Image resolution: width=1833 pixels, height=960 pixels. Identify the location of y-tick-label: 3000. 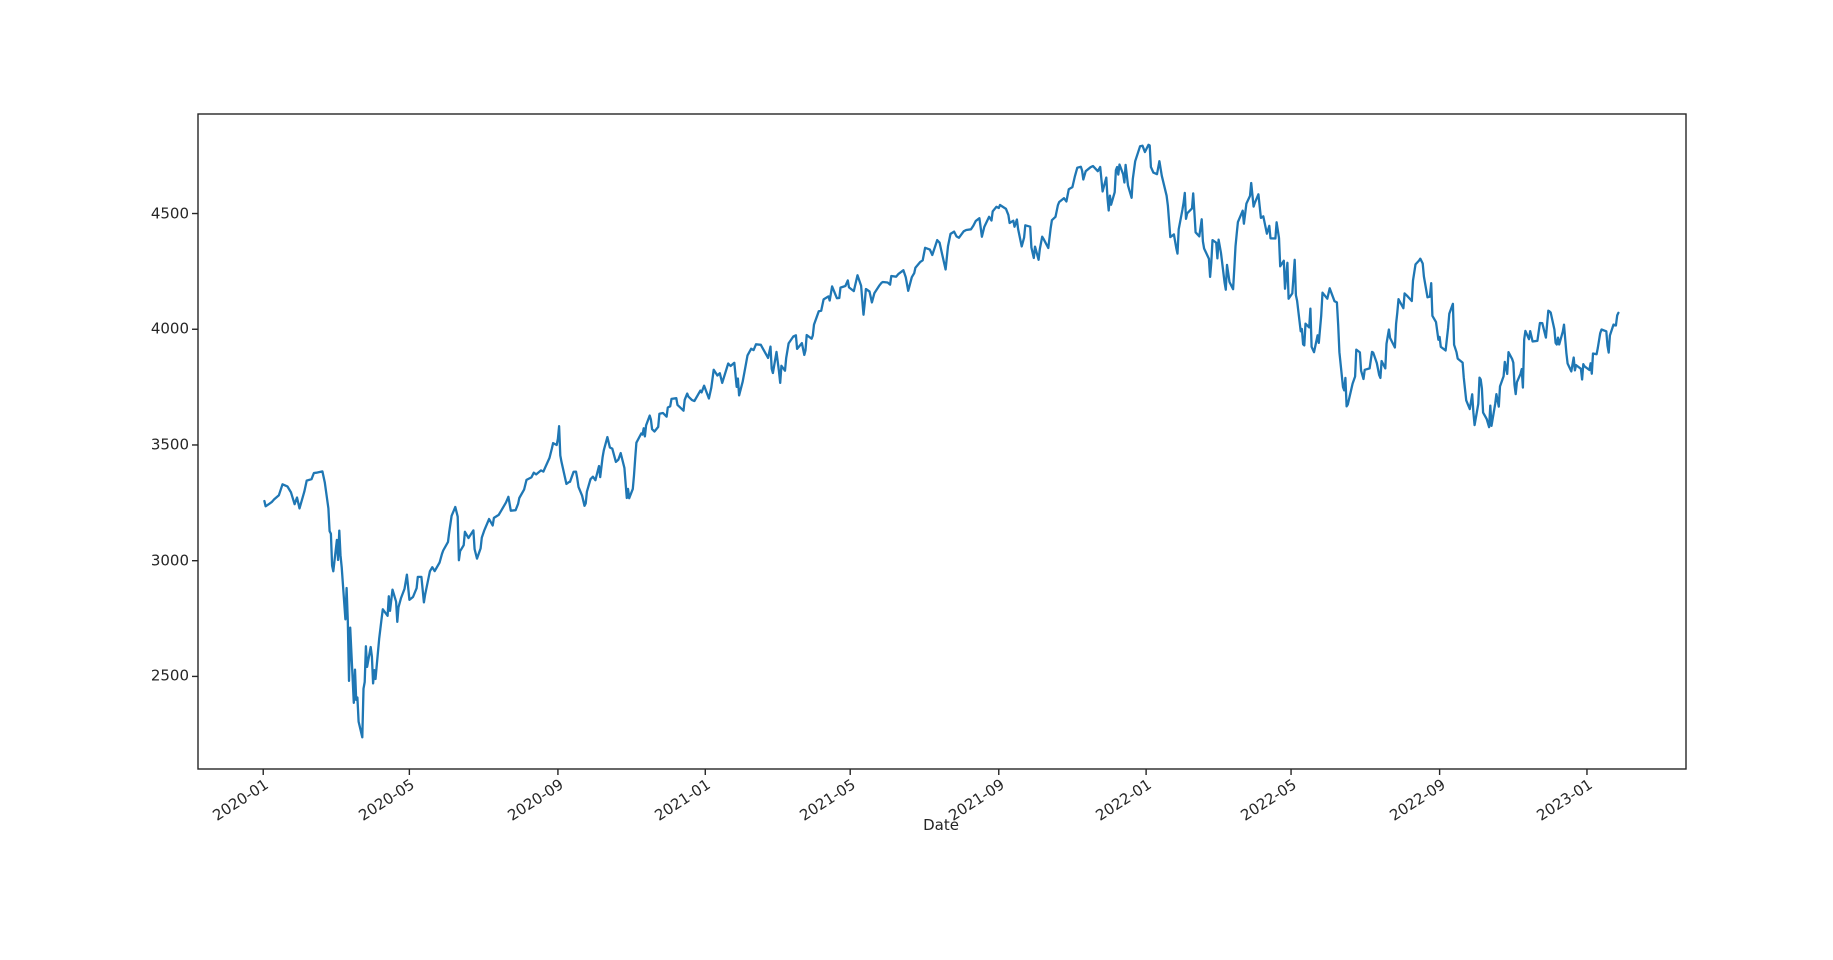
(169, 560).